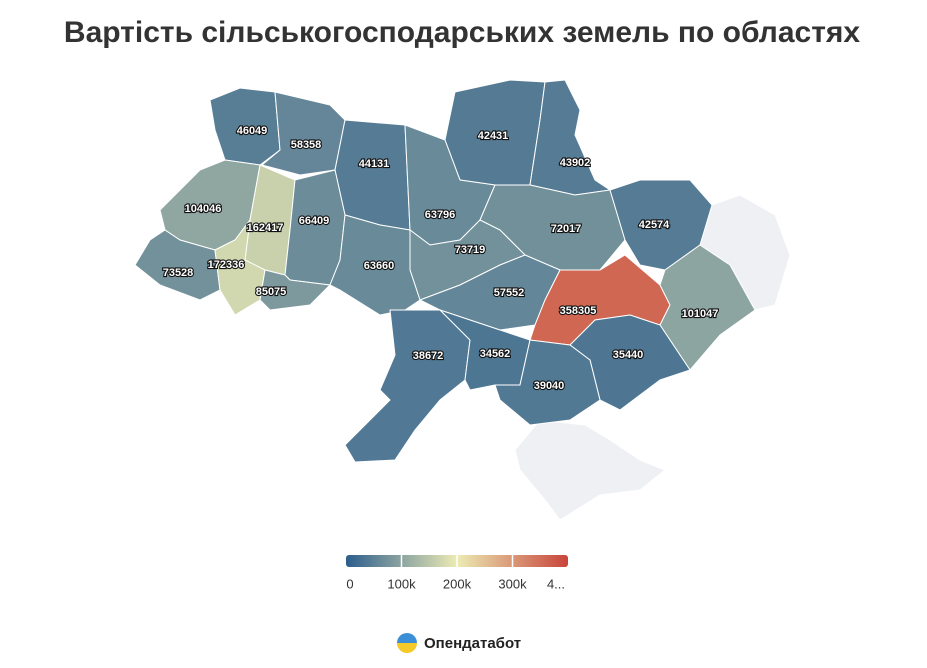 The height and width of the screenshot is (668, 927). Describe the element at coordinates (226, 265) in the screenshot. I see `region-label: 172336` at that location.